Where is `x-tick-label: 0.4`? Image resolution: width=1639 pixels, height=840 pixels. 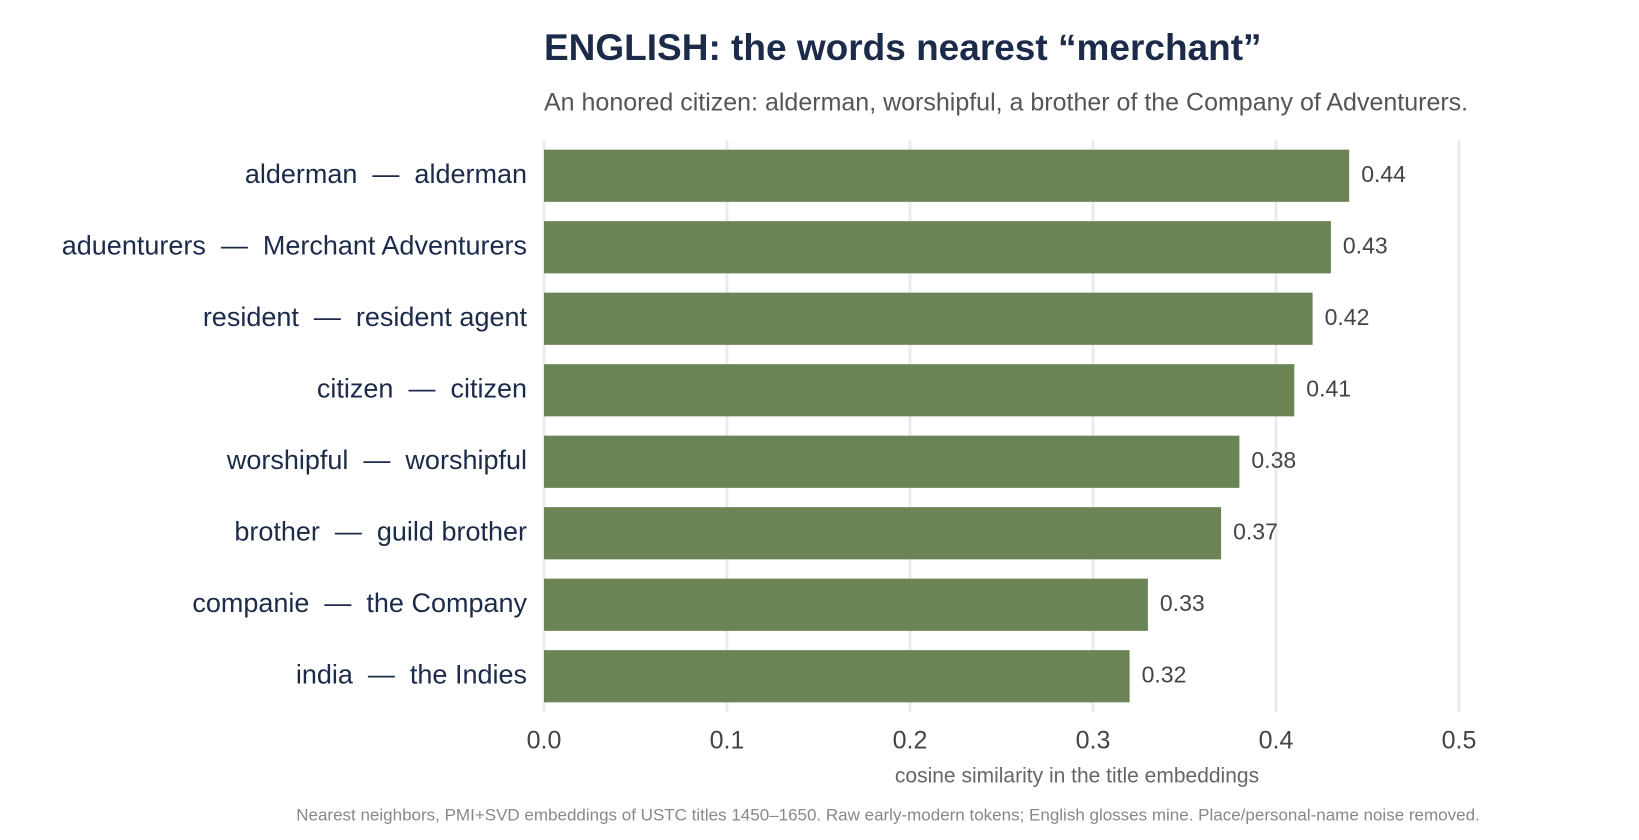 x-tick-label: 0.4 is located at coordinates (1276, 741).